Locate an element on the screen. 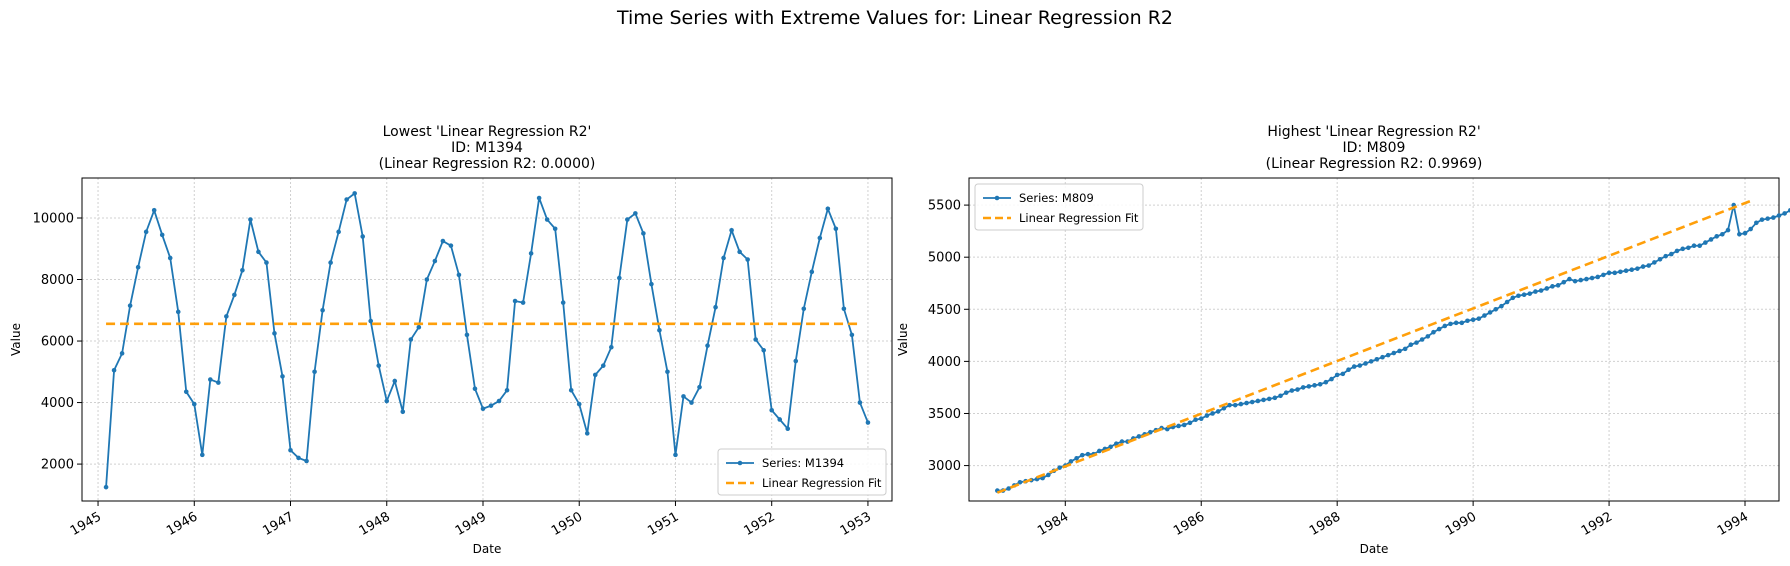 The image size is (1790, 566). y-tick-label: 10000 is located at coordinates (53, 218).